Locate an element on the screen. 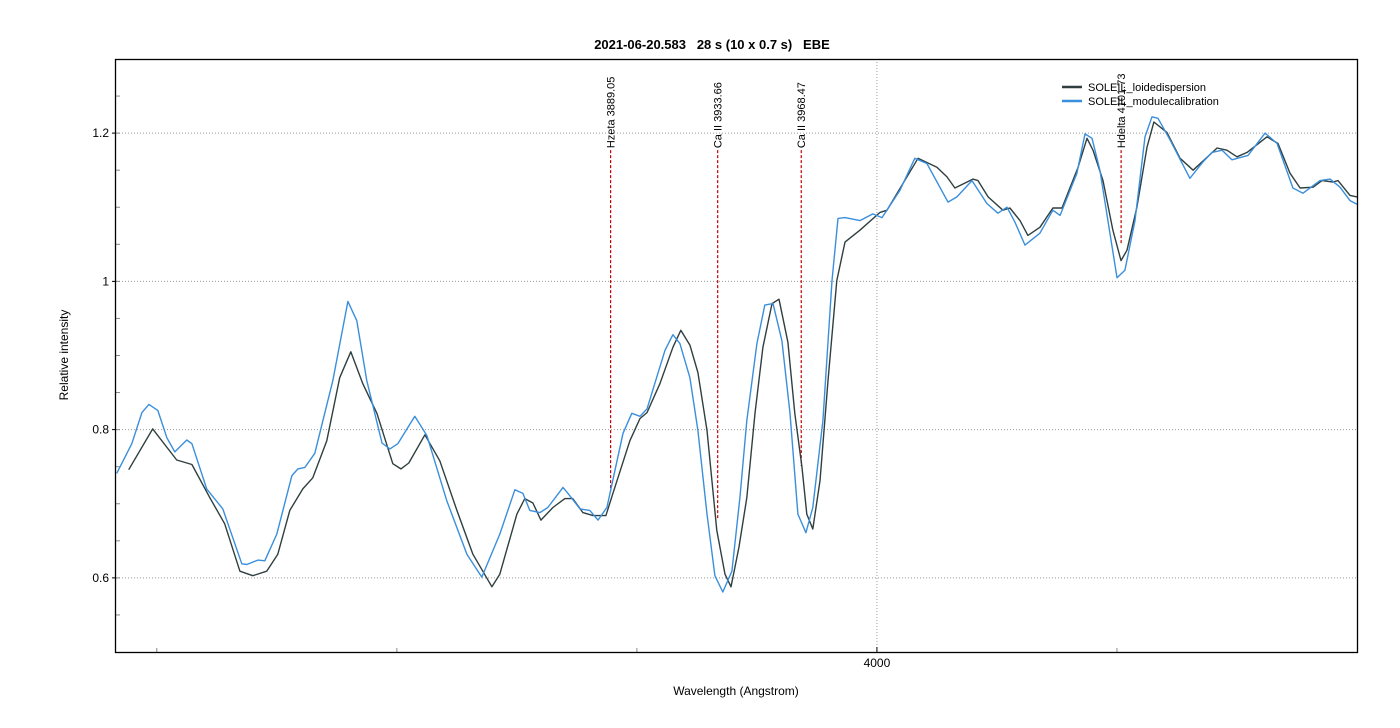  y-axis-label: Relative intensity is located at coordinates (64, 355).